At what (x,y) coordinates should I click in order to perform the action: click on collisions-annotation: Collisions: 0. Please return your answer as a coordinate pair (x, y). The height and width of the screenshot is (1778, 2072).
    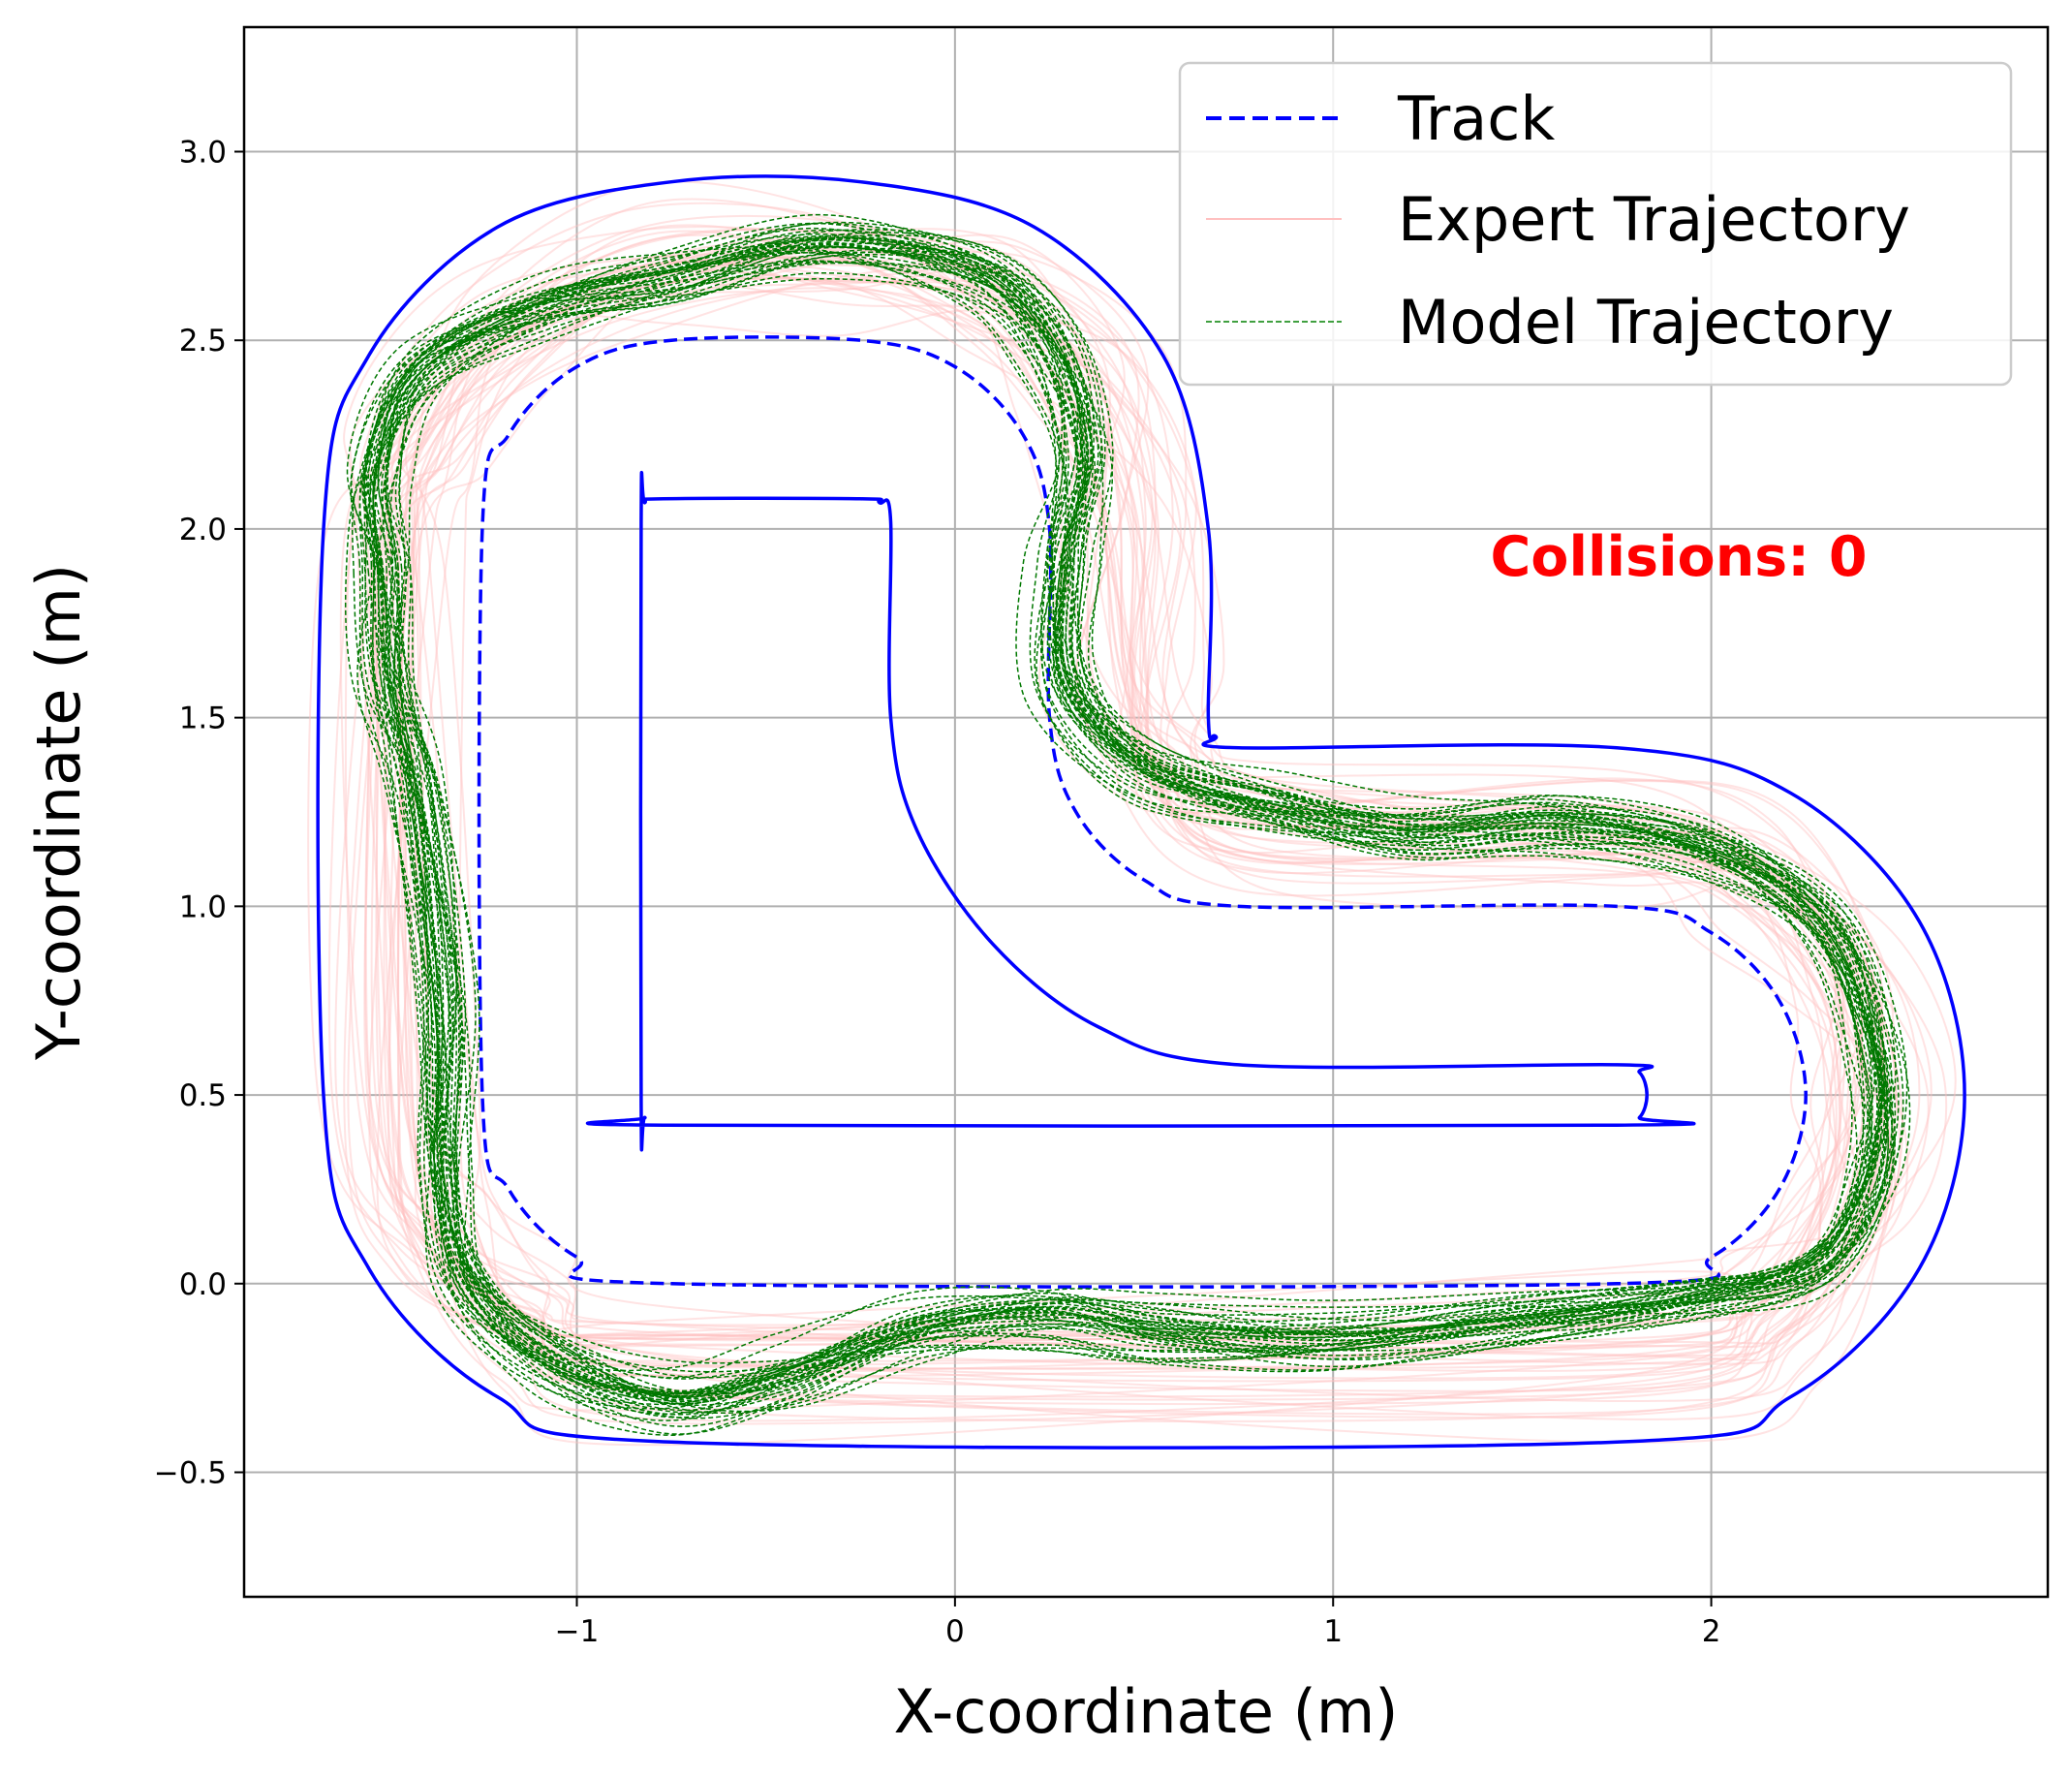
    Looking at the image, I should click on (1678, 557).